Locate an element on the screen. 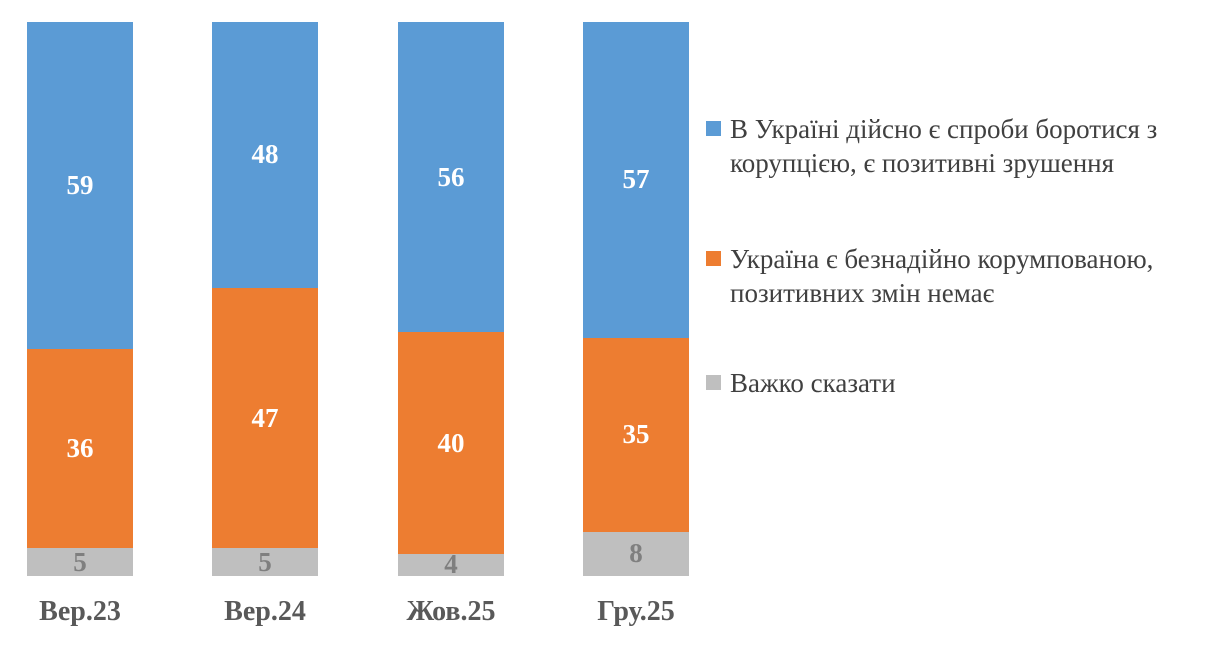  bar-column: 56 40 4 Жов.25 is located at coordinates (451, 325).